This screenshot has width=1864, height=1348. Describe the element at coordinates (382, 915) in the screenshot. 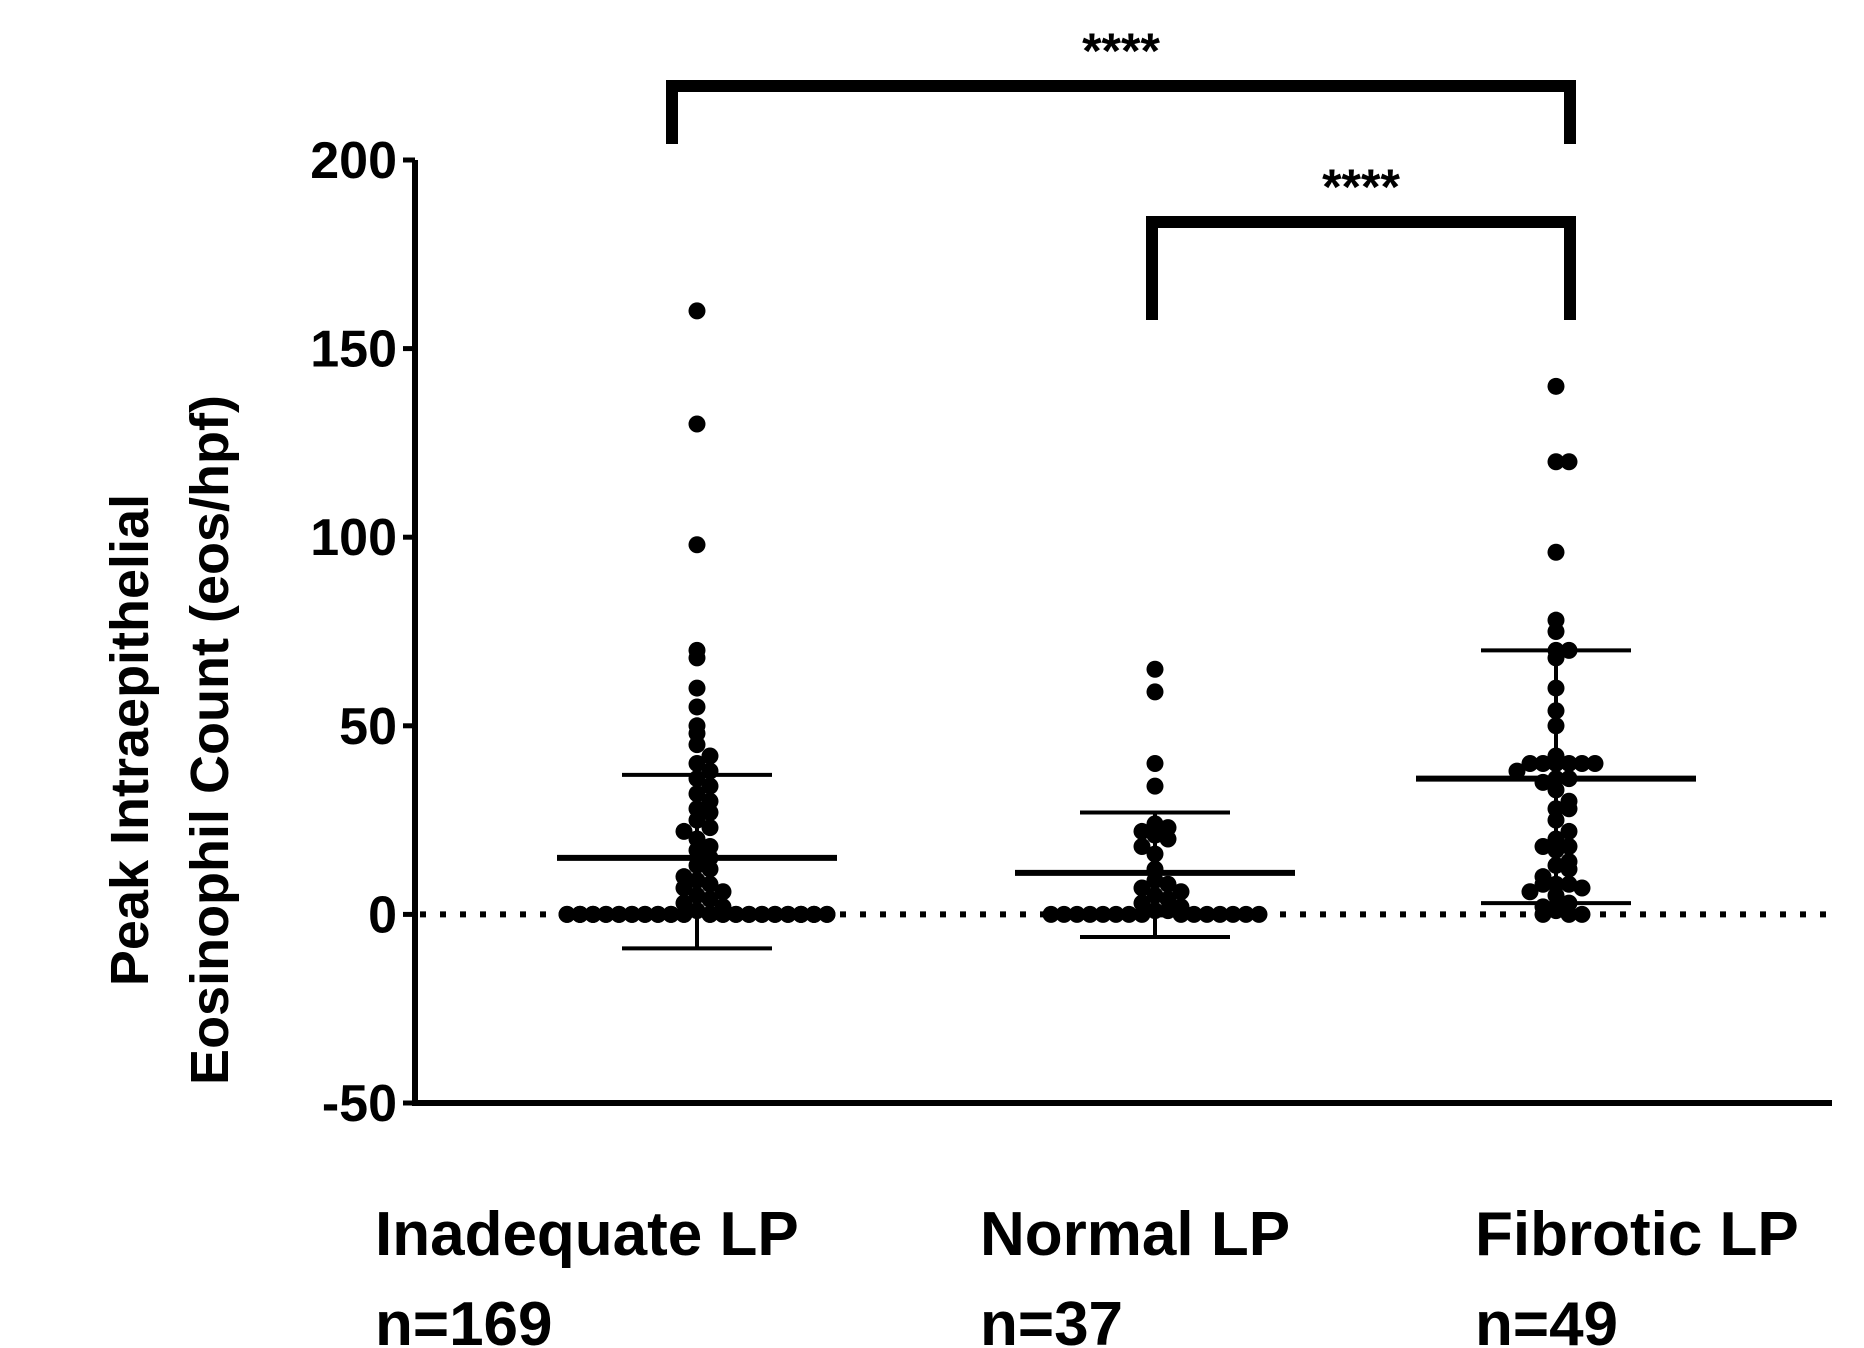

I see `y-tick-label: 0` at that location.